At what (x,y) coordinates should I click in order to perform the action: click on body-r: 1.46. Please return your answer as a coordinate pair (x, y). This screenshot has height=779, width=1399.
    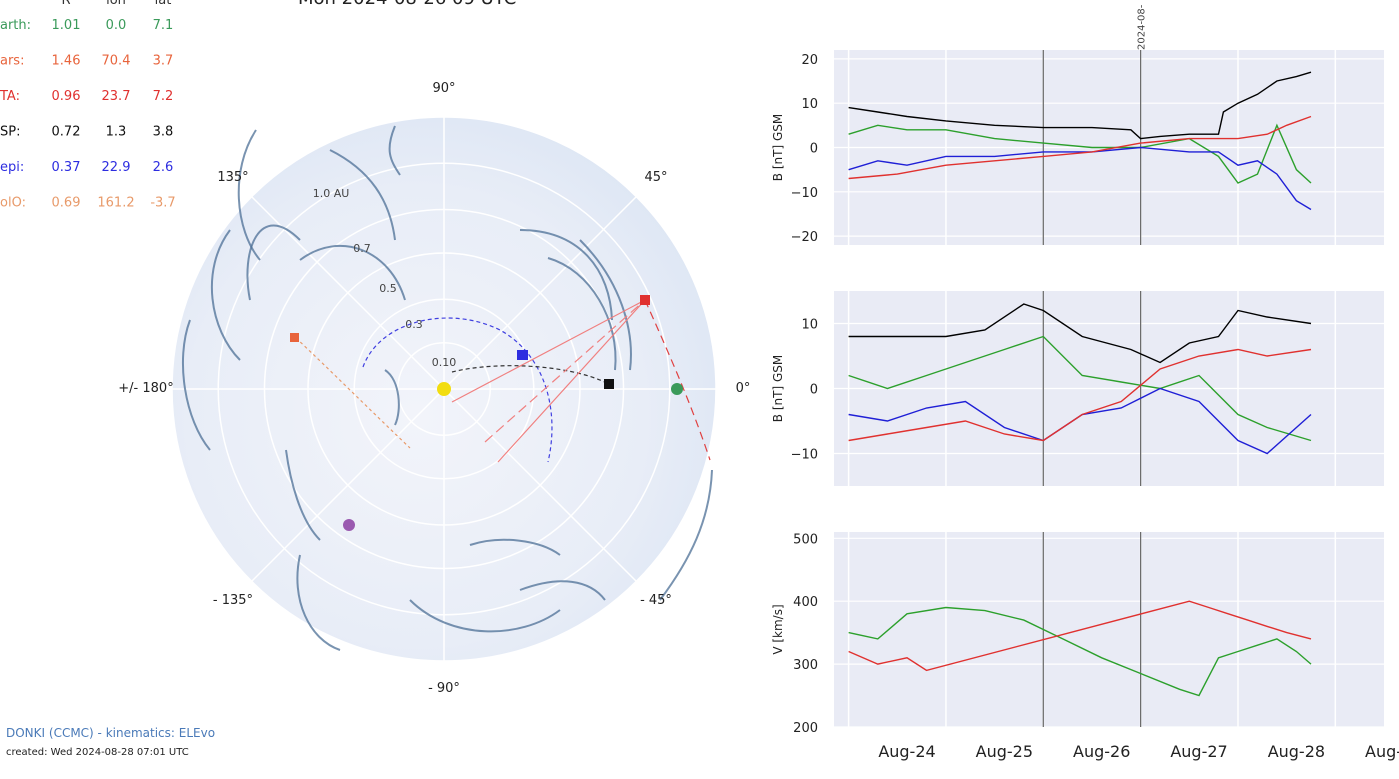
    Looking at the image, I should click on (66, 61).